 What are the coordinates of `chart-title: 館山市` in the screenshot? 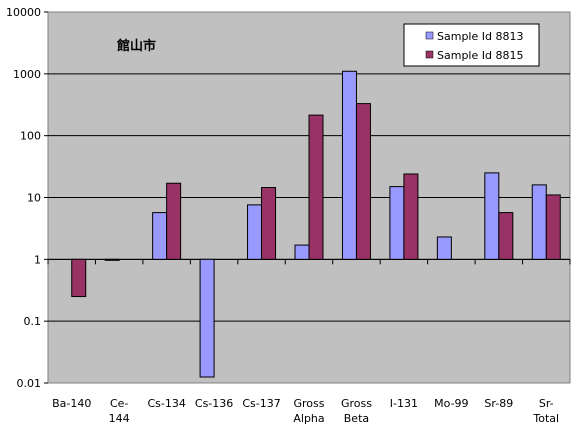 It's located at (136, 46).